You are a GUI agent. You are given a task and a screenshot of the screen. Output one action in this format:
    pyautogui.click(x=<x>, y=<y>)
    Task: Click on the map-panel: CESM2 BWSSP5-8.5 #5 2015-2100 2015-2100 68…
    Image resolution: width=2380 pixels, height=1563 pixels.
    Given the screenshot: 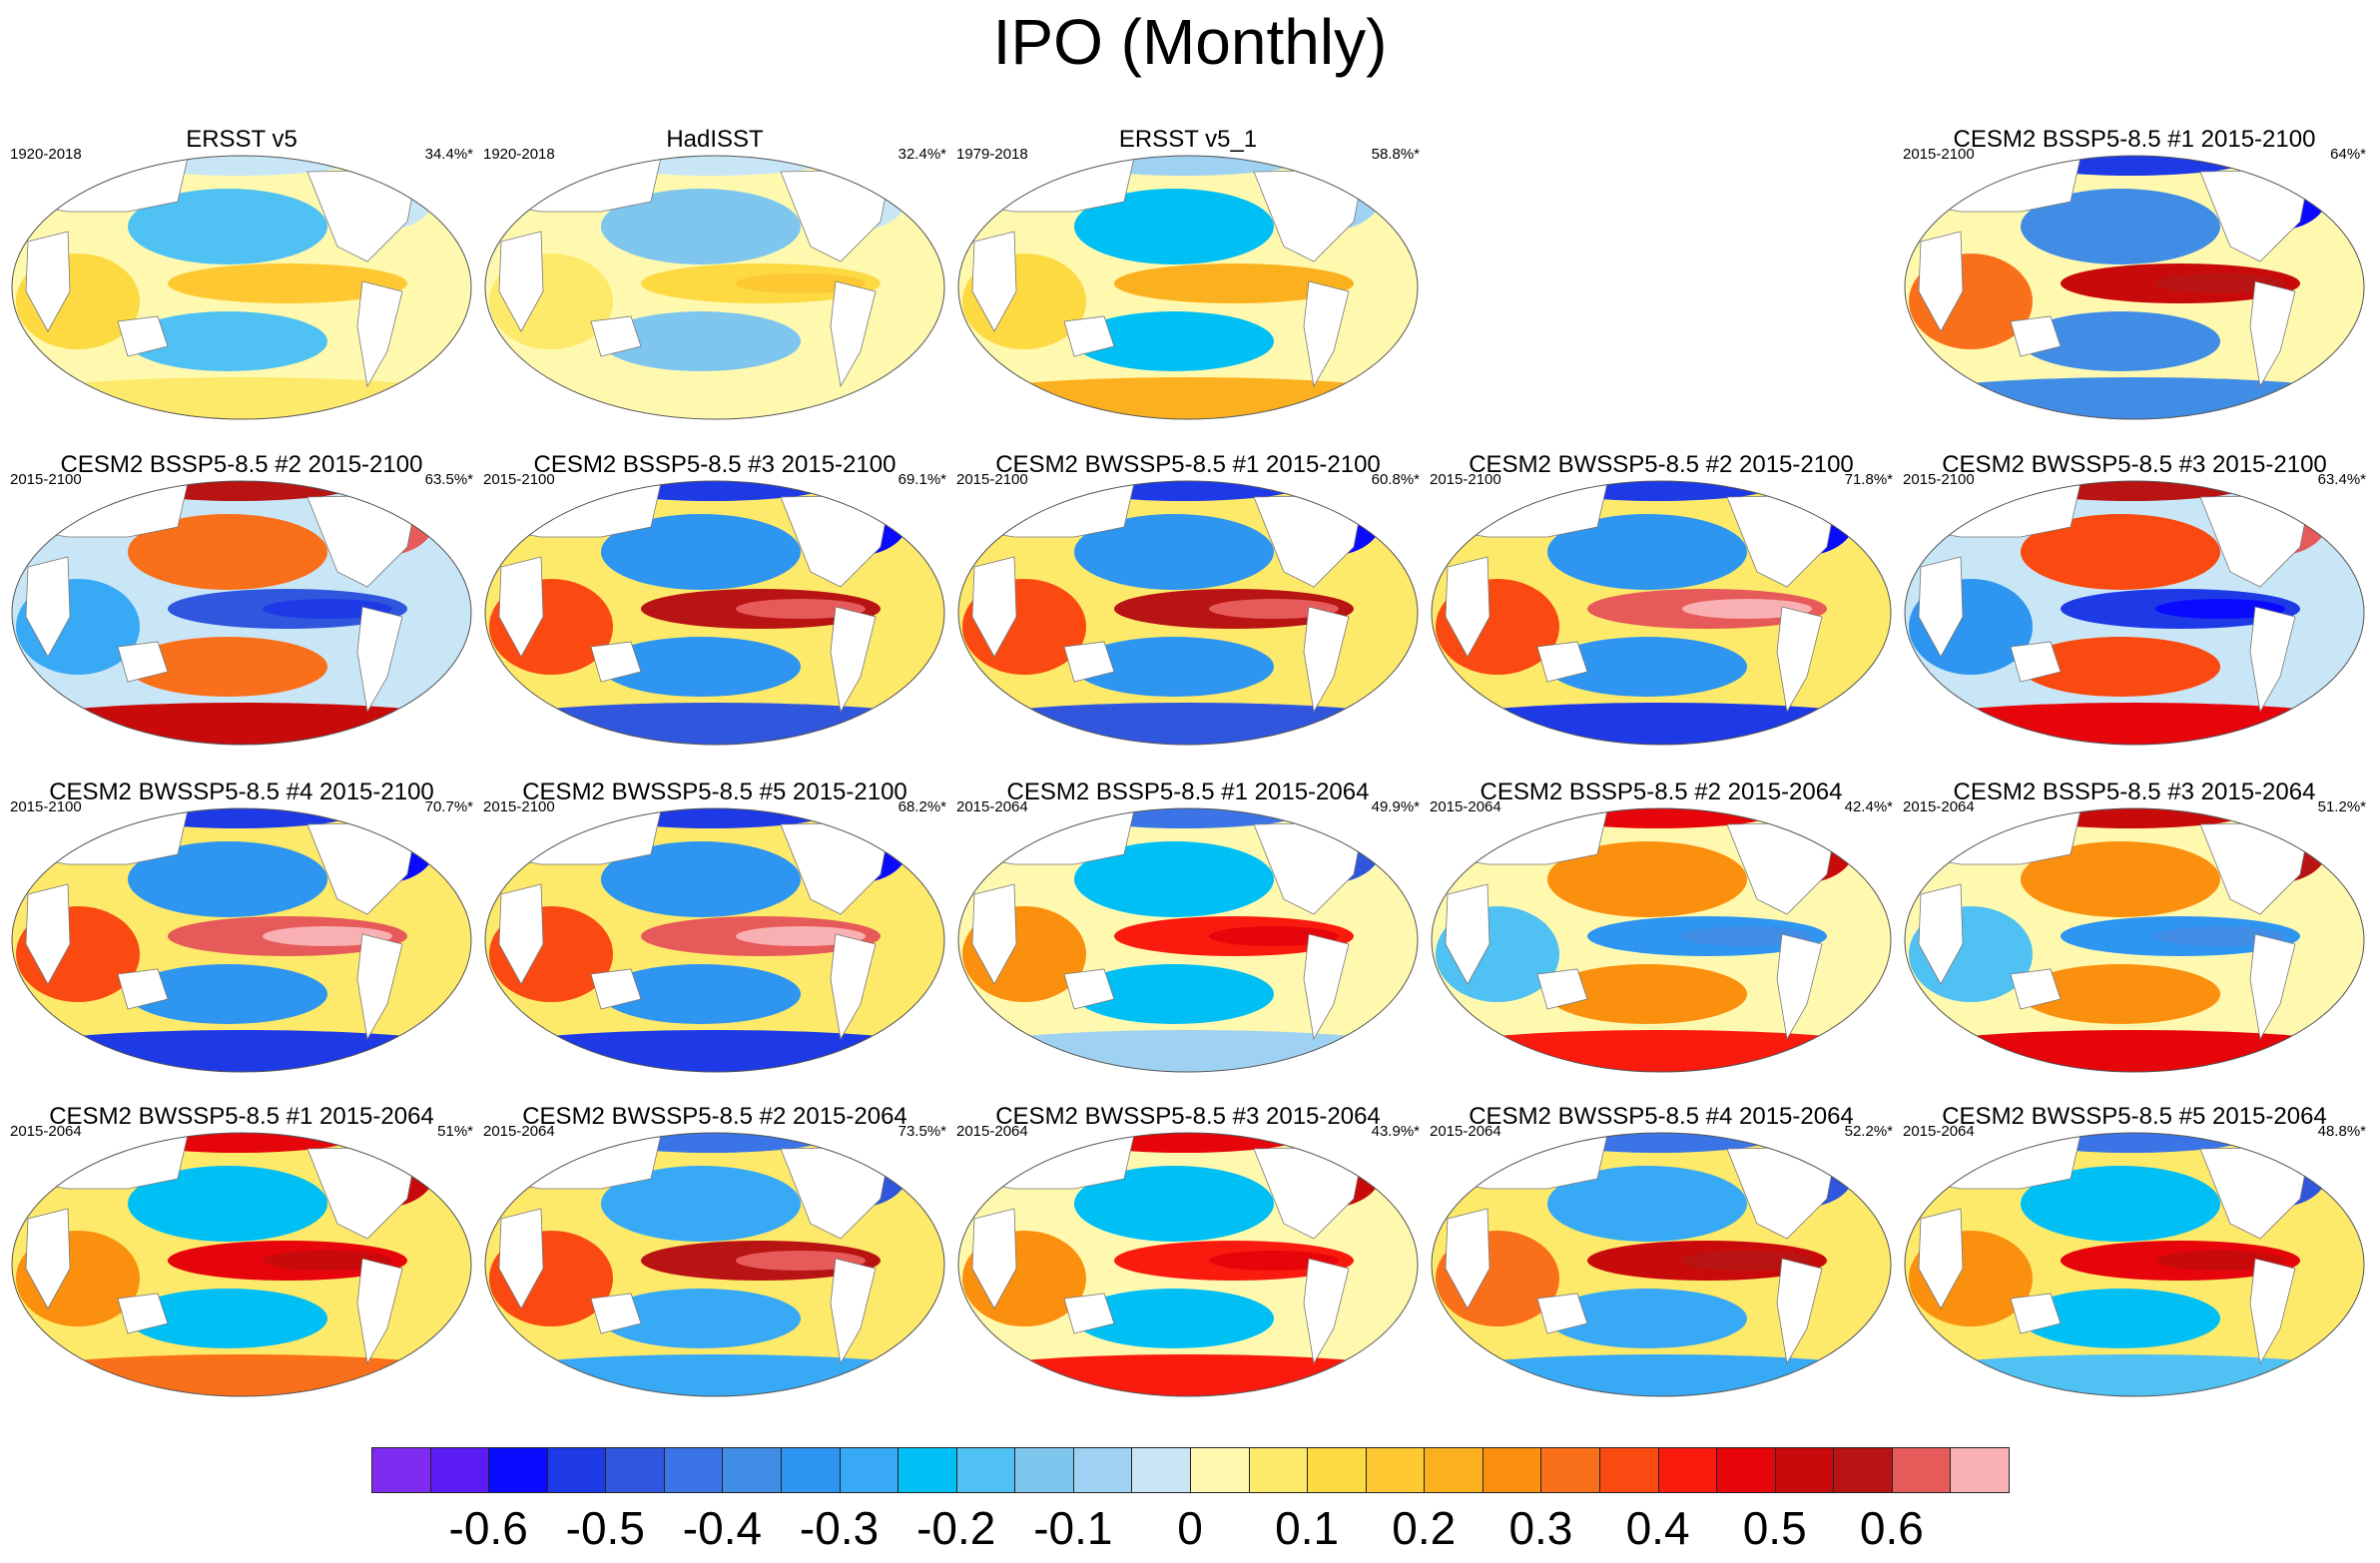 What is the action you would take?
    pyautogui.click(x=714, y=928)
    